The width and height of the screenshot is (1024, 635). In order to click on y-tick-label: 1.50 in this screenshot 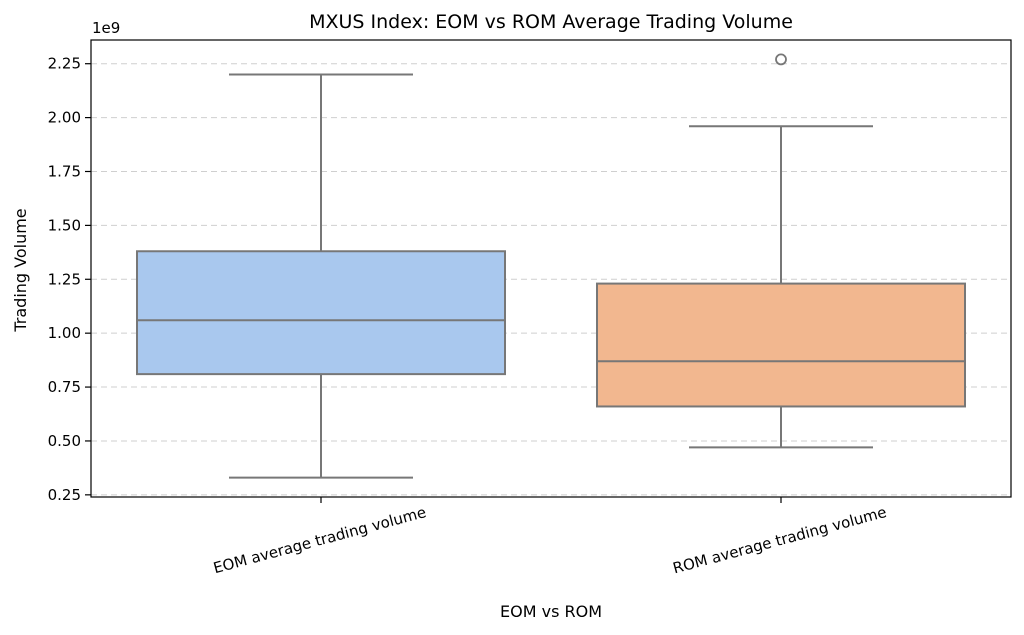, I will do `click(64, 225)`.